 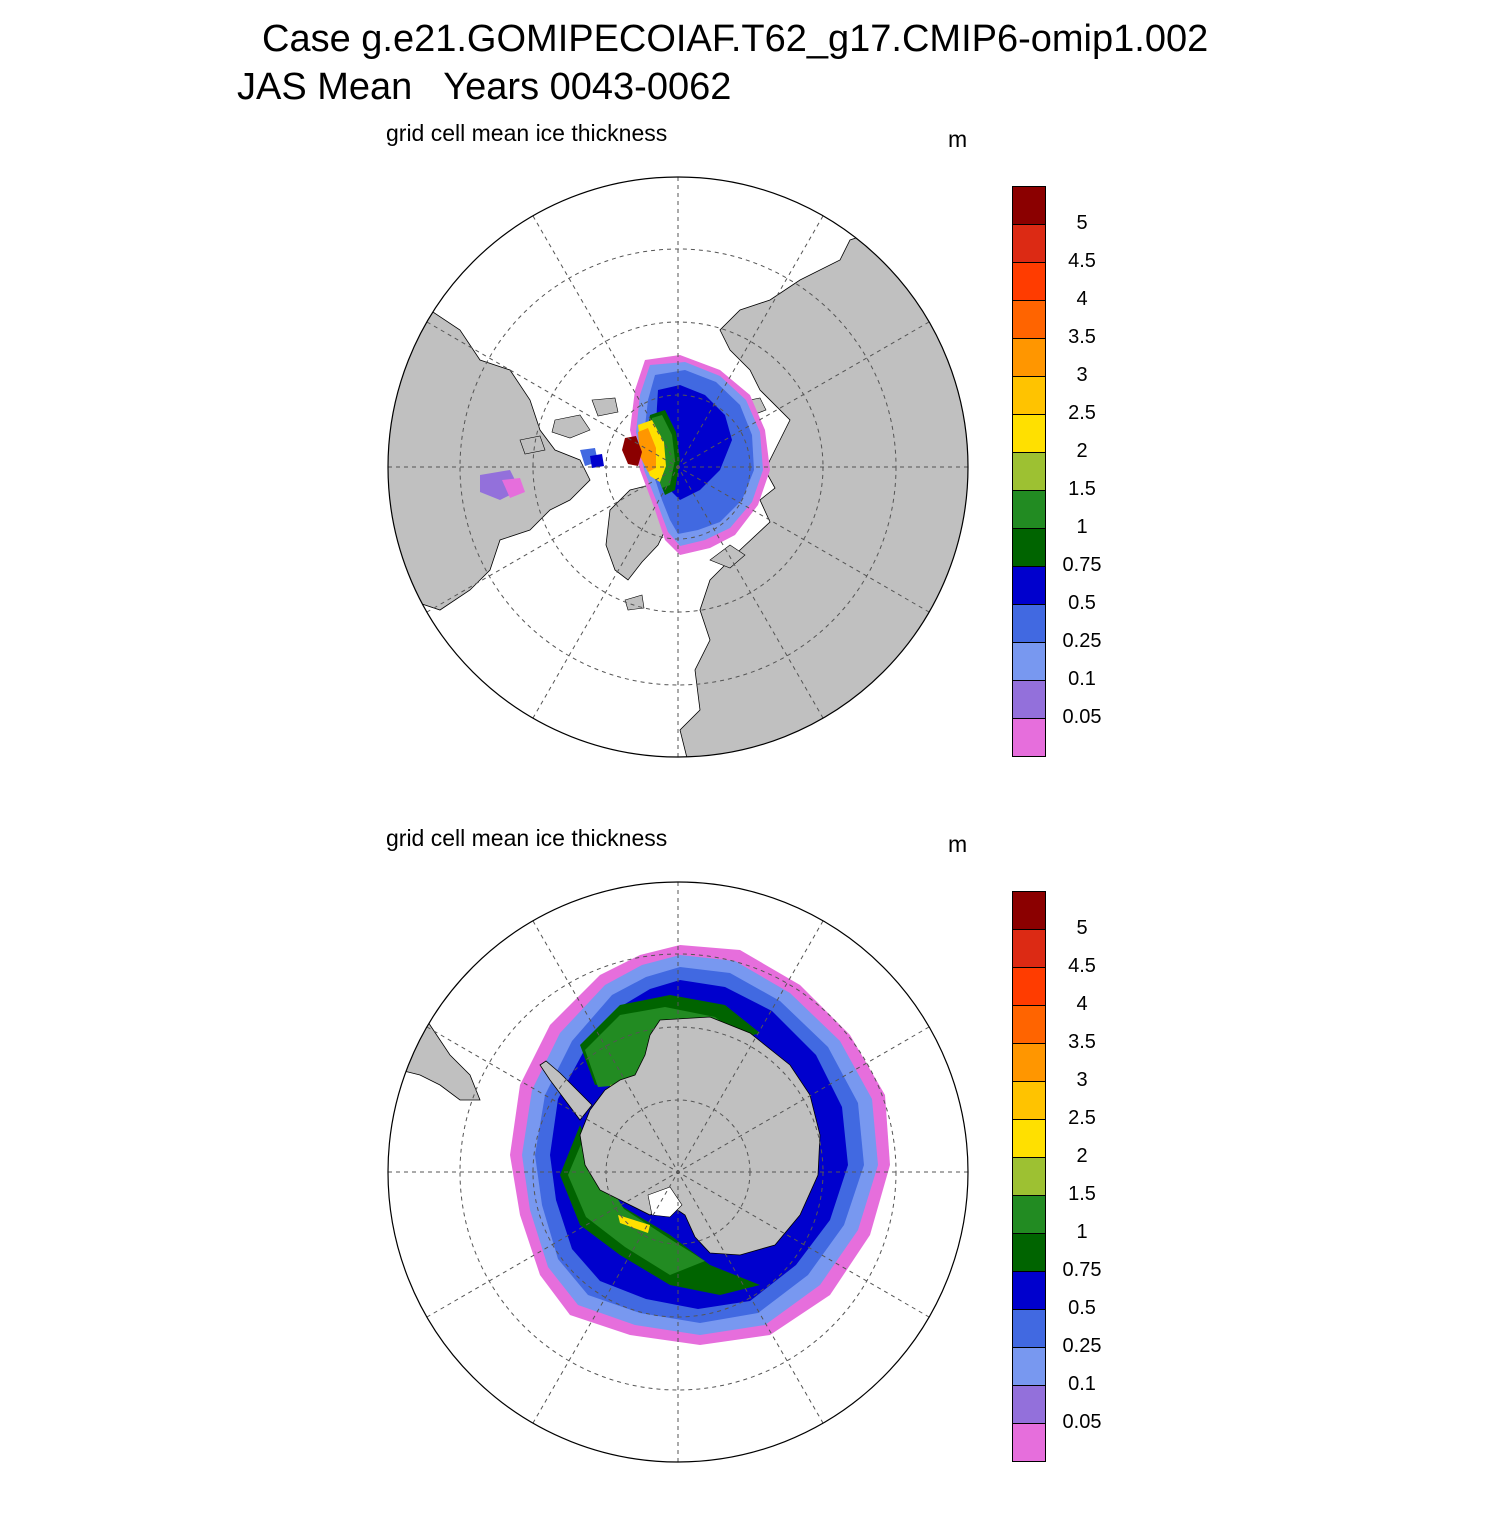 I want to click on land-north-america, so click(x=489, y=460).